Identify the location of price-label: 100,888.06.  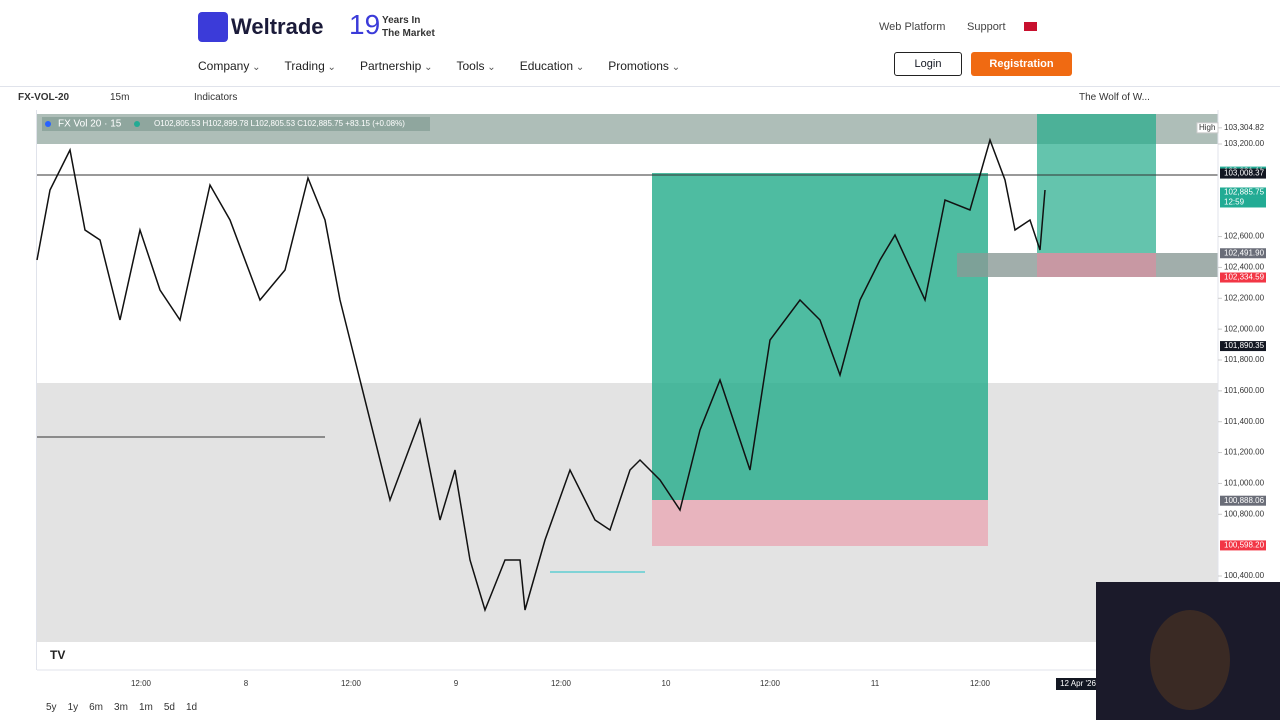
(1244, 500).